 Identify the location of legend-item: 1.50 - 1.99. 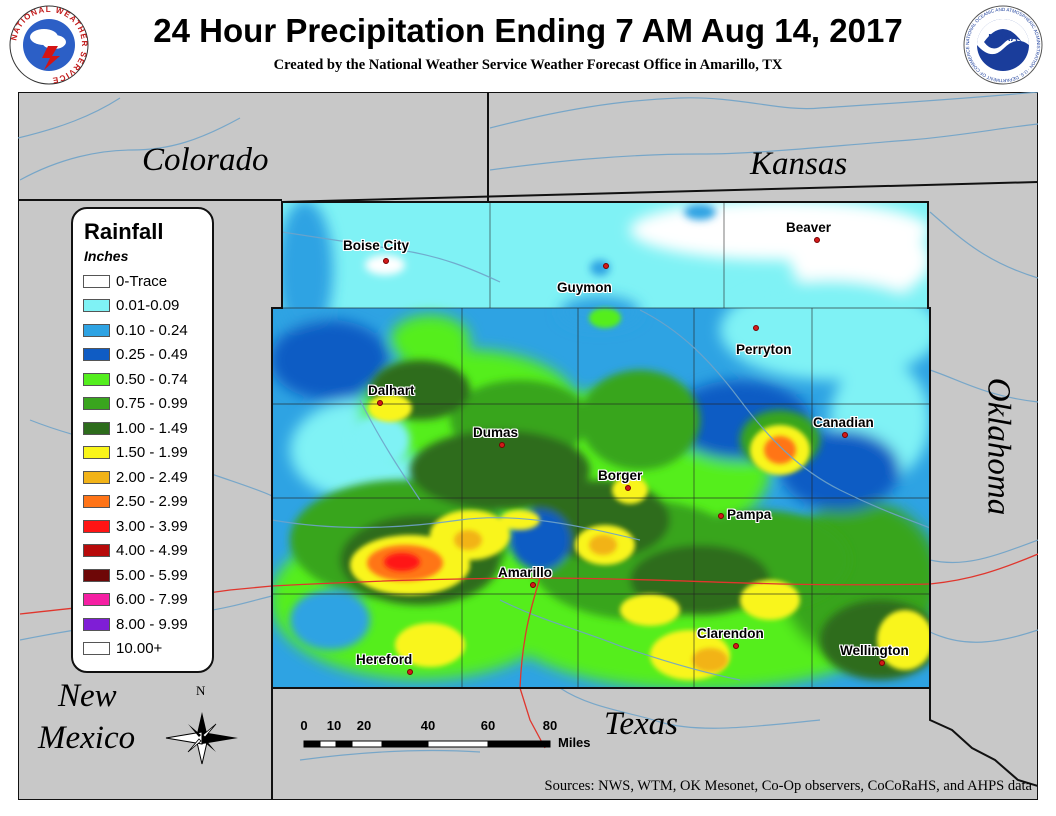
(147, 453).